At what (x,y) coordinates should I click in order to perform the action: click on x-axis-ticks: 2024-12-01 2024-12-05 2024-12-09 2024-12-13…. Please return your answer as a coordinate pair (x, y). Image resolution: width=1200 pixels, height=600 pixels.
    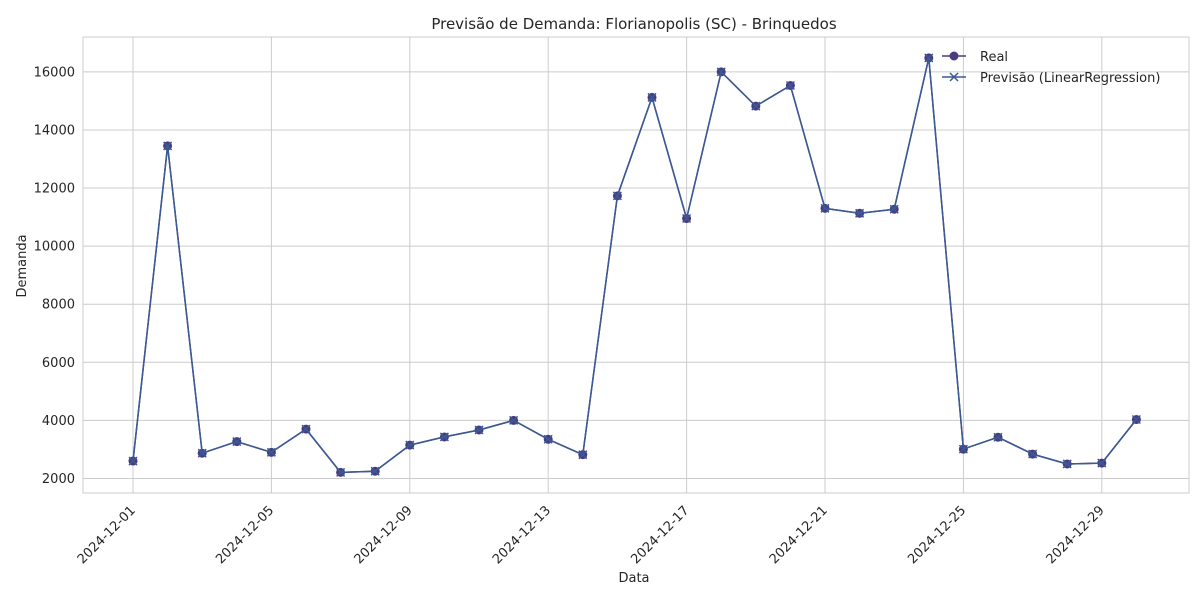
    Looking at the image, I should click on (591, 535).